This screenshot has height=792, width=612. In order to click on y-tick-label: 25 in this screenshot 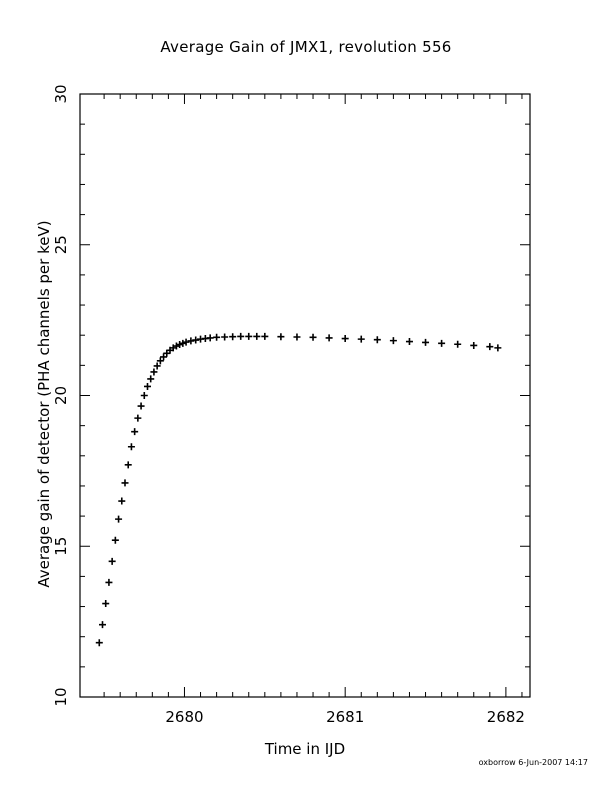, I will do `click(61, 244)`.